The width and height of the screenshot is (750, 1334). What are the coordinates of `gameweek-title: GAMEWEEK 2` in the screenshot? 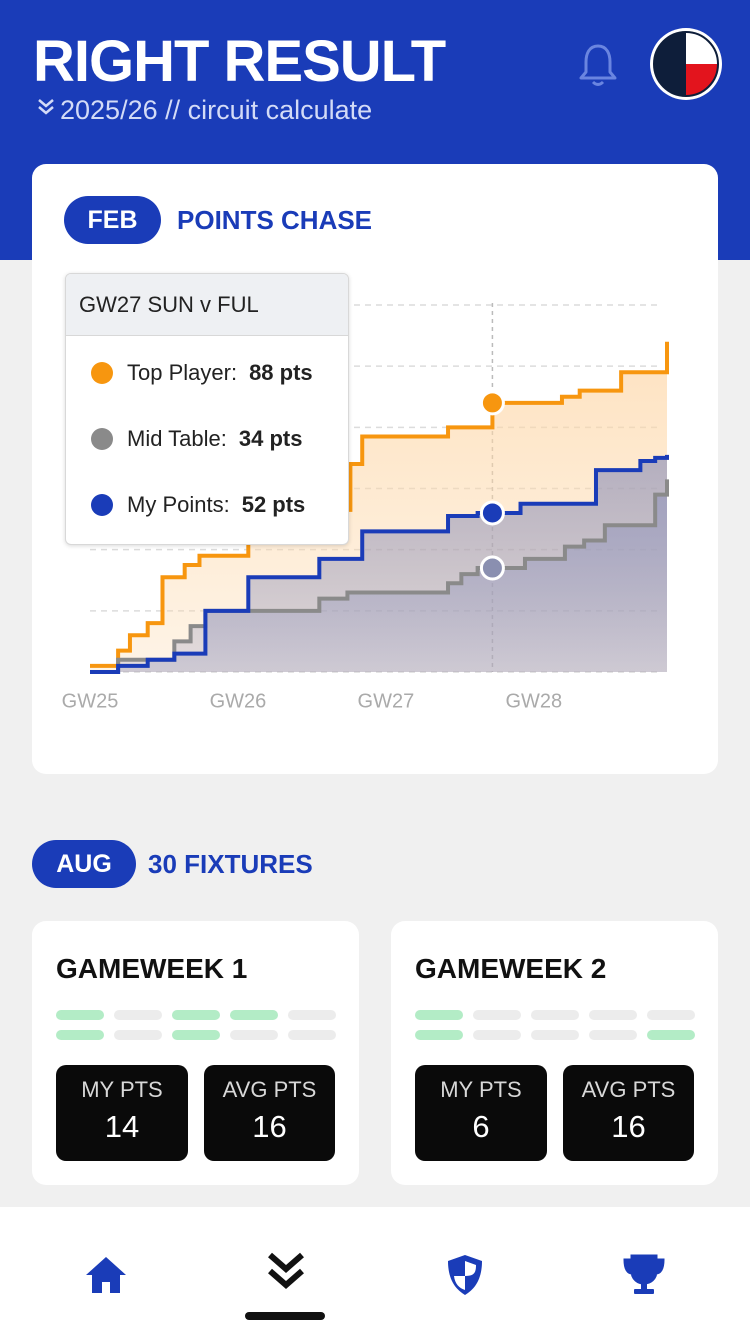 It's located at (511, 968).